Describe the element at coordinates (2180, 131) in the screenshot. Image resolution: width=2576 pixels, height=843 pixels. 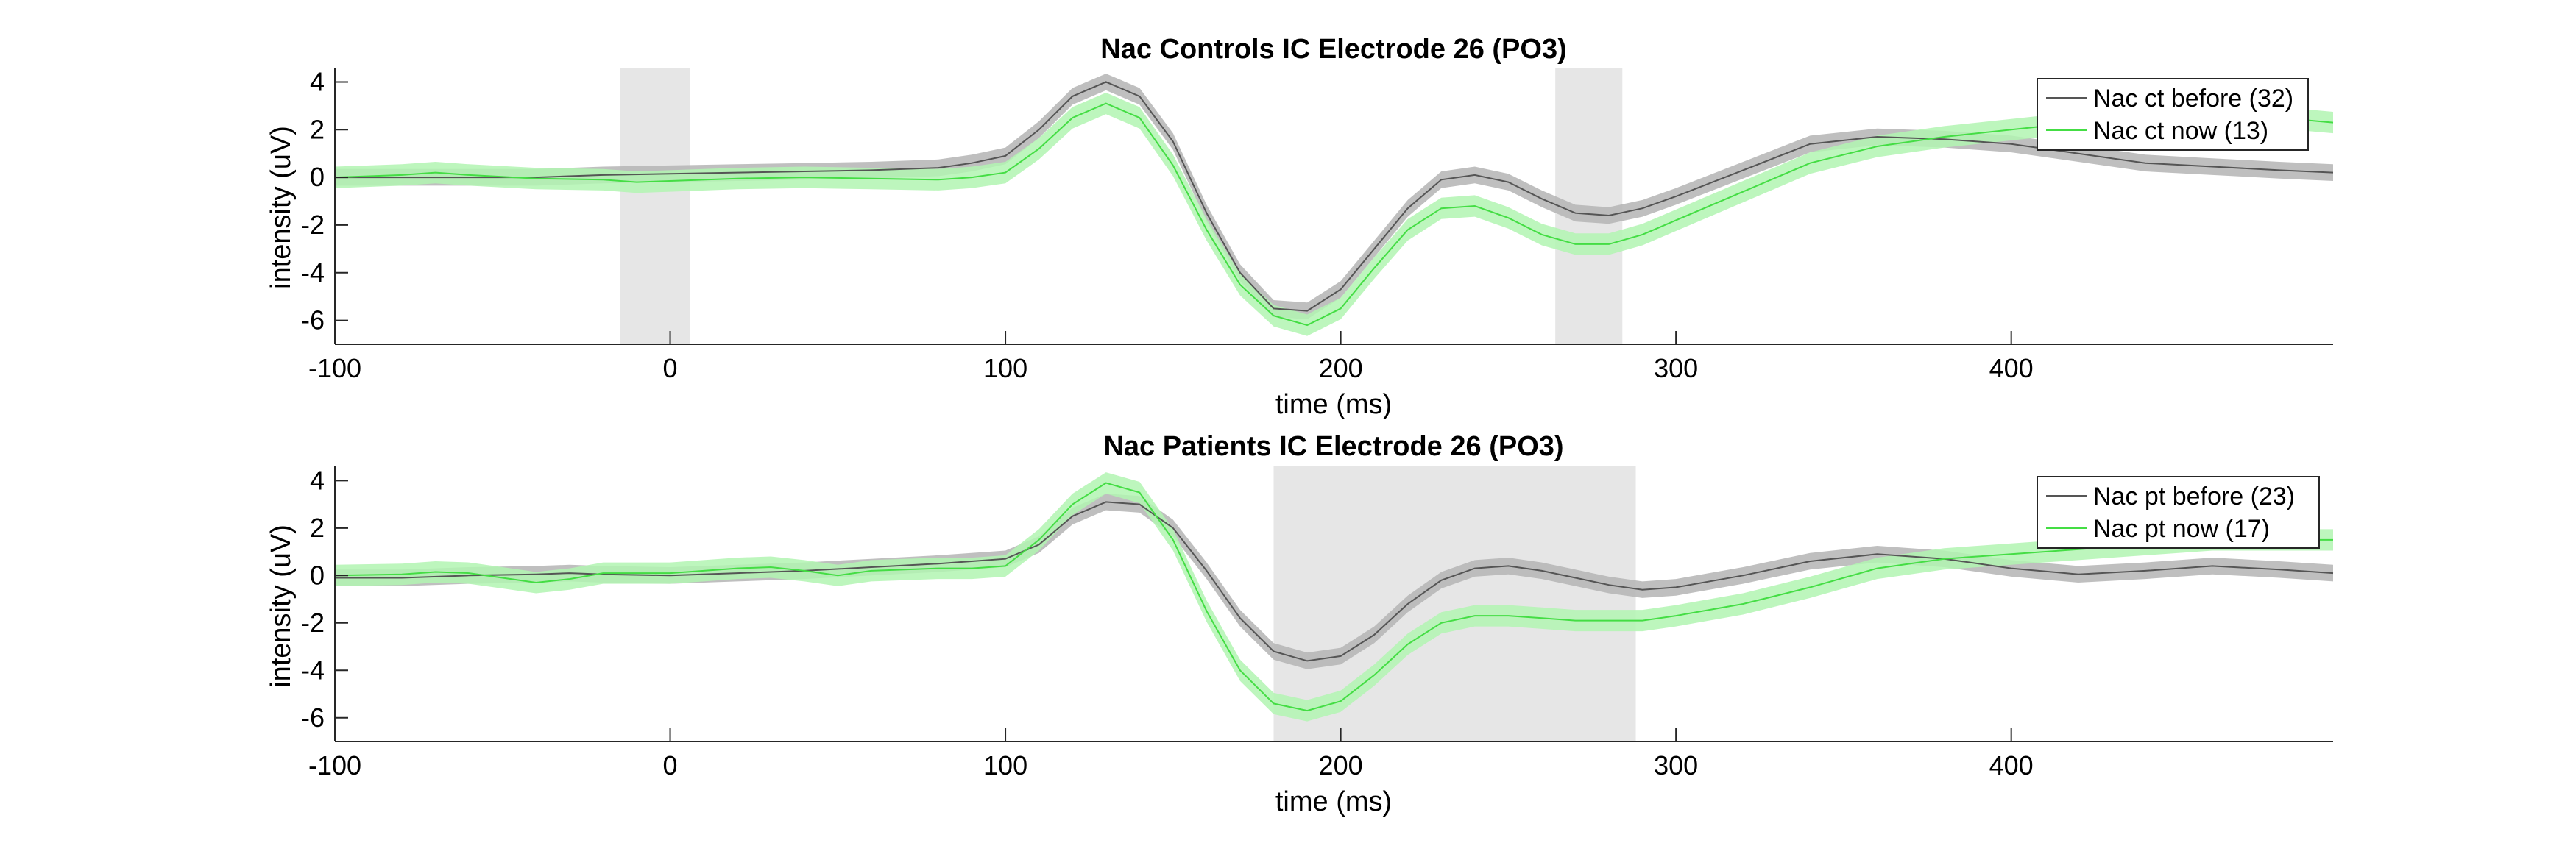
I see `legend-label-1: Nac ct now (13)` at that location.